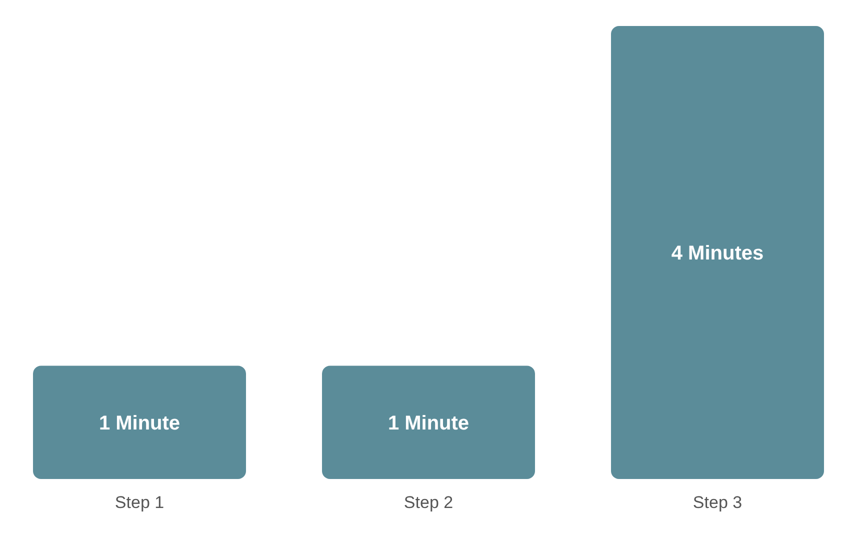  Describe the element at coordinates (139, 502) in the screenshot. I see `x-tick-label: Step 1` at that location.